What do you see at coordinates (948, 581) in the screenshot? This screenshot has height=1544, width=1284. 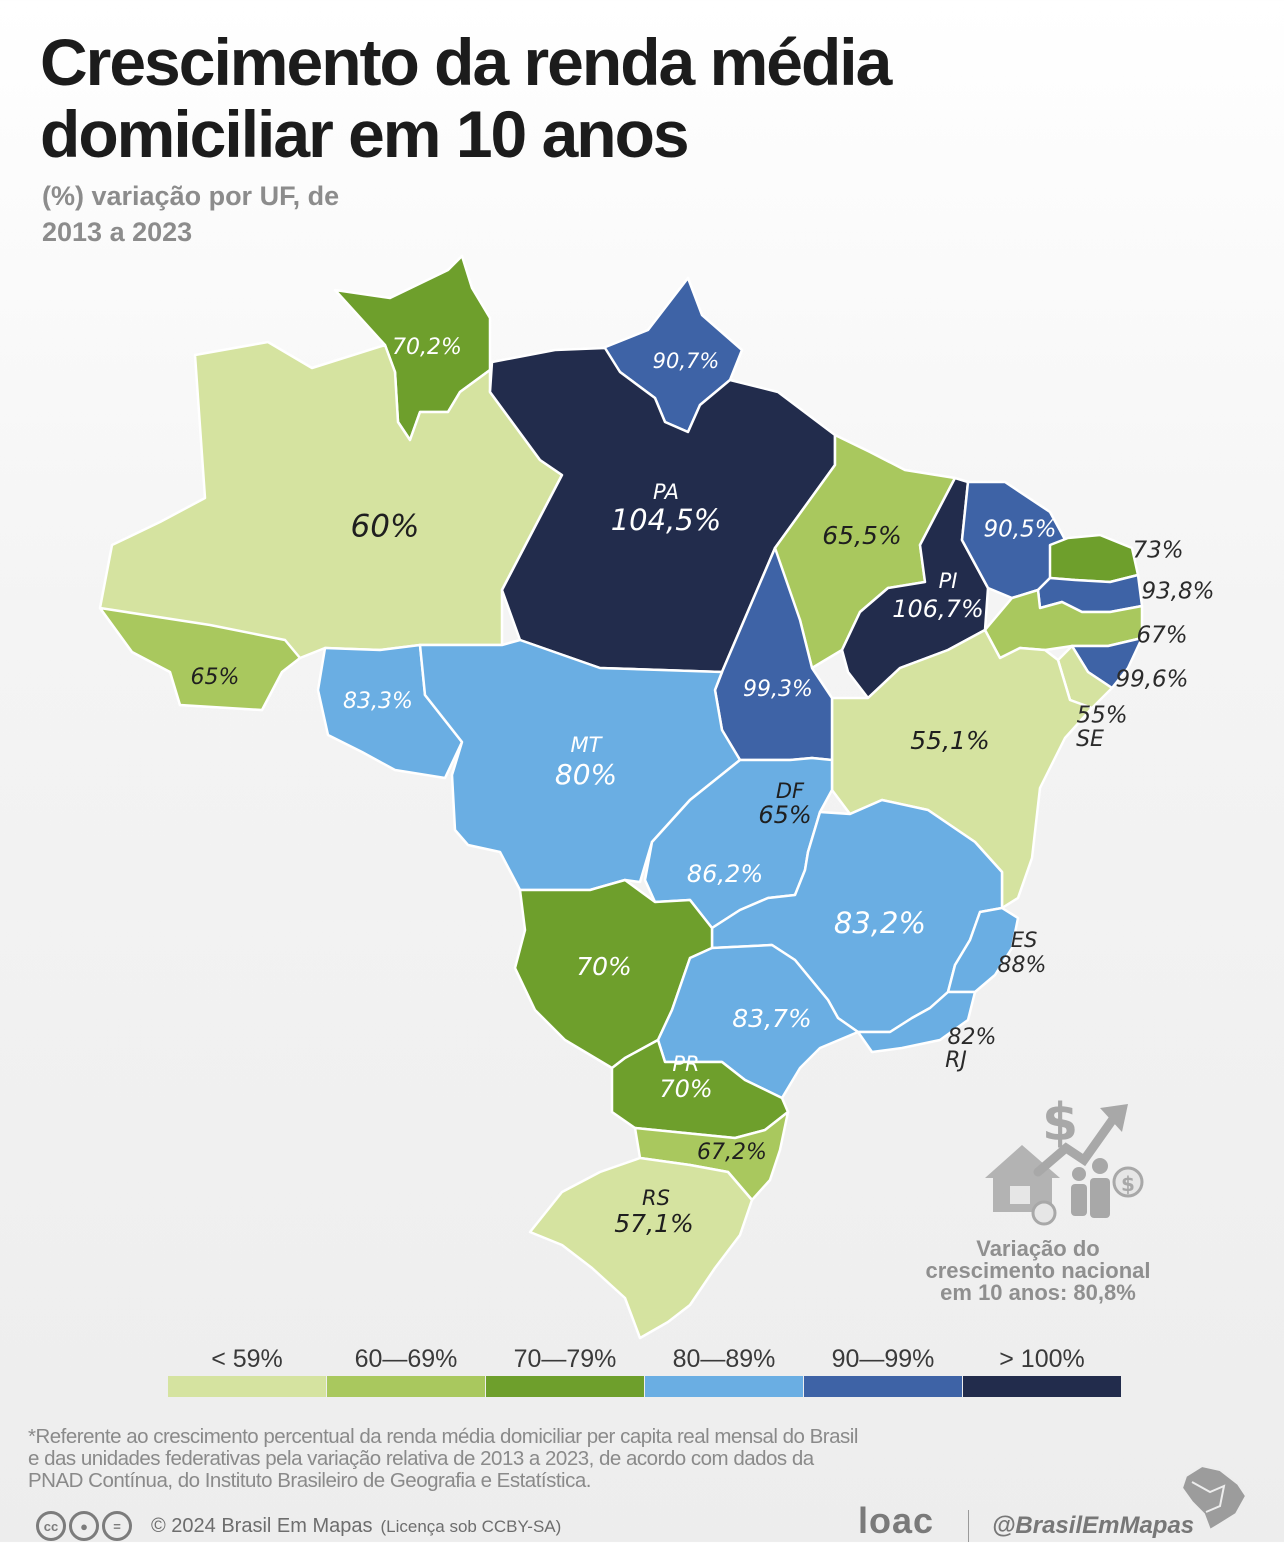 I see `state-abbr-label: PI` at bounding box center [948, 581].